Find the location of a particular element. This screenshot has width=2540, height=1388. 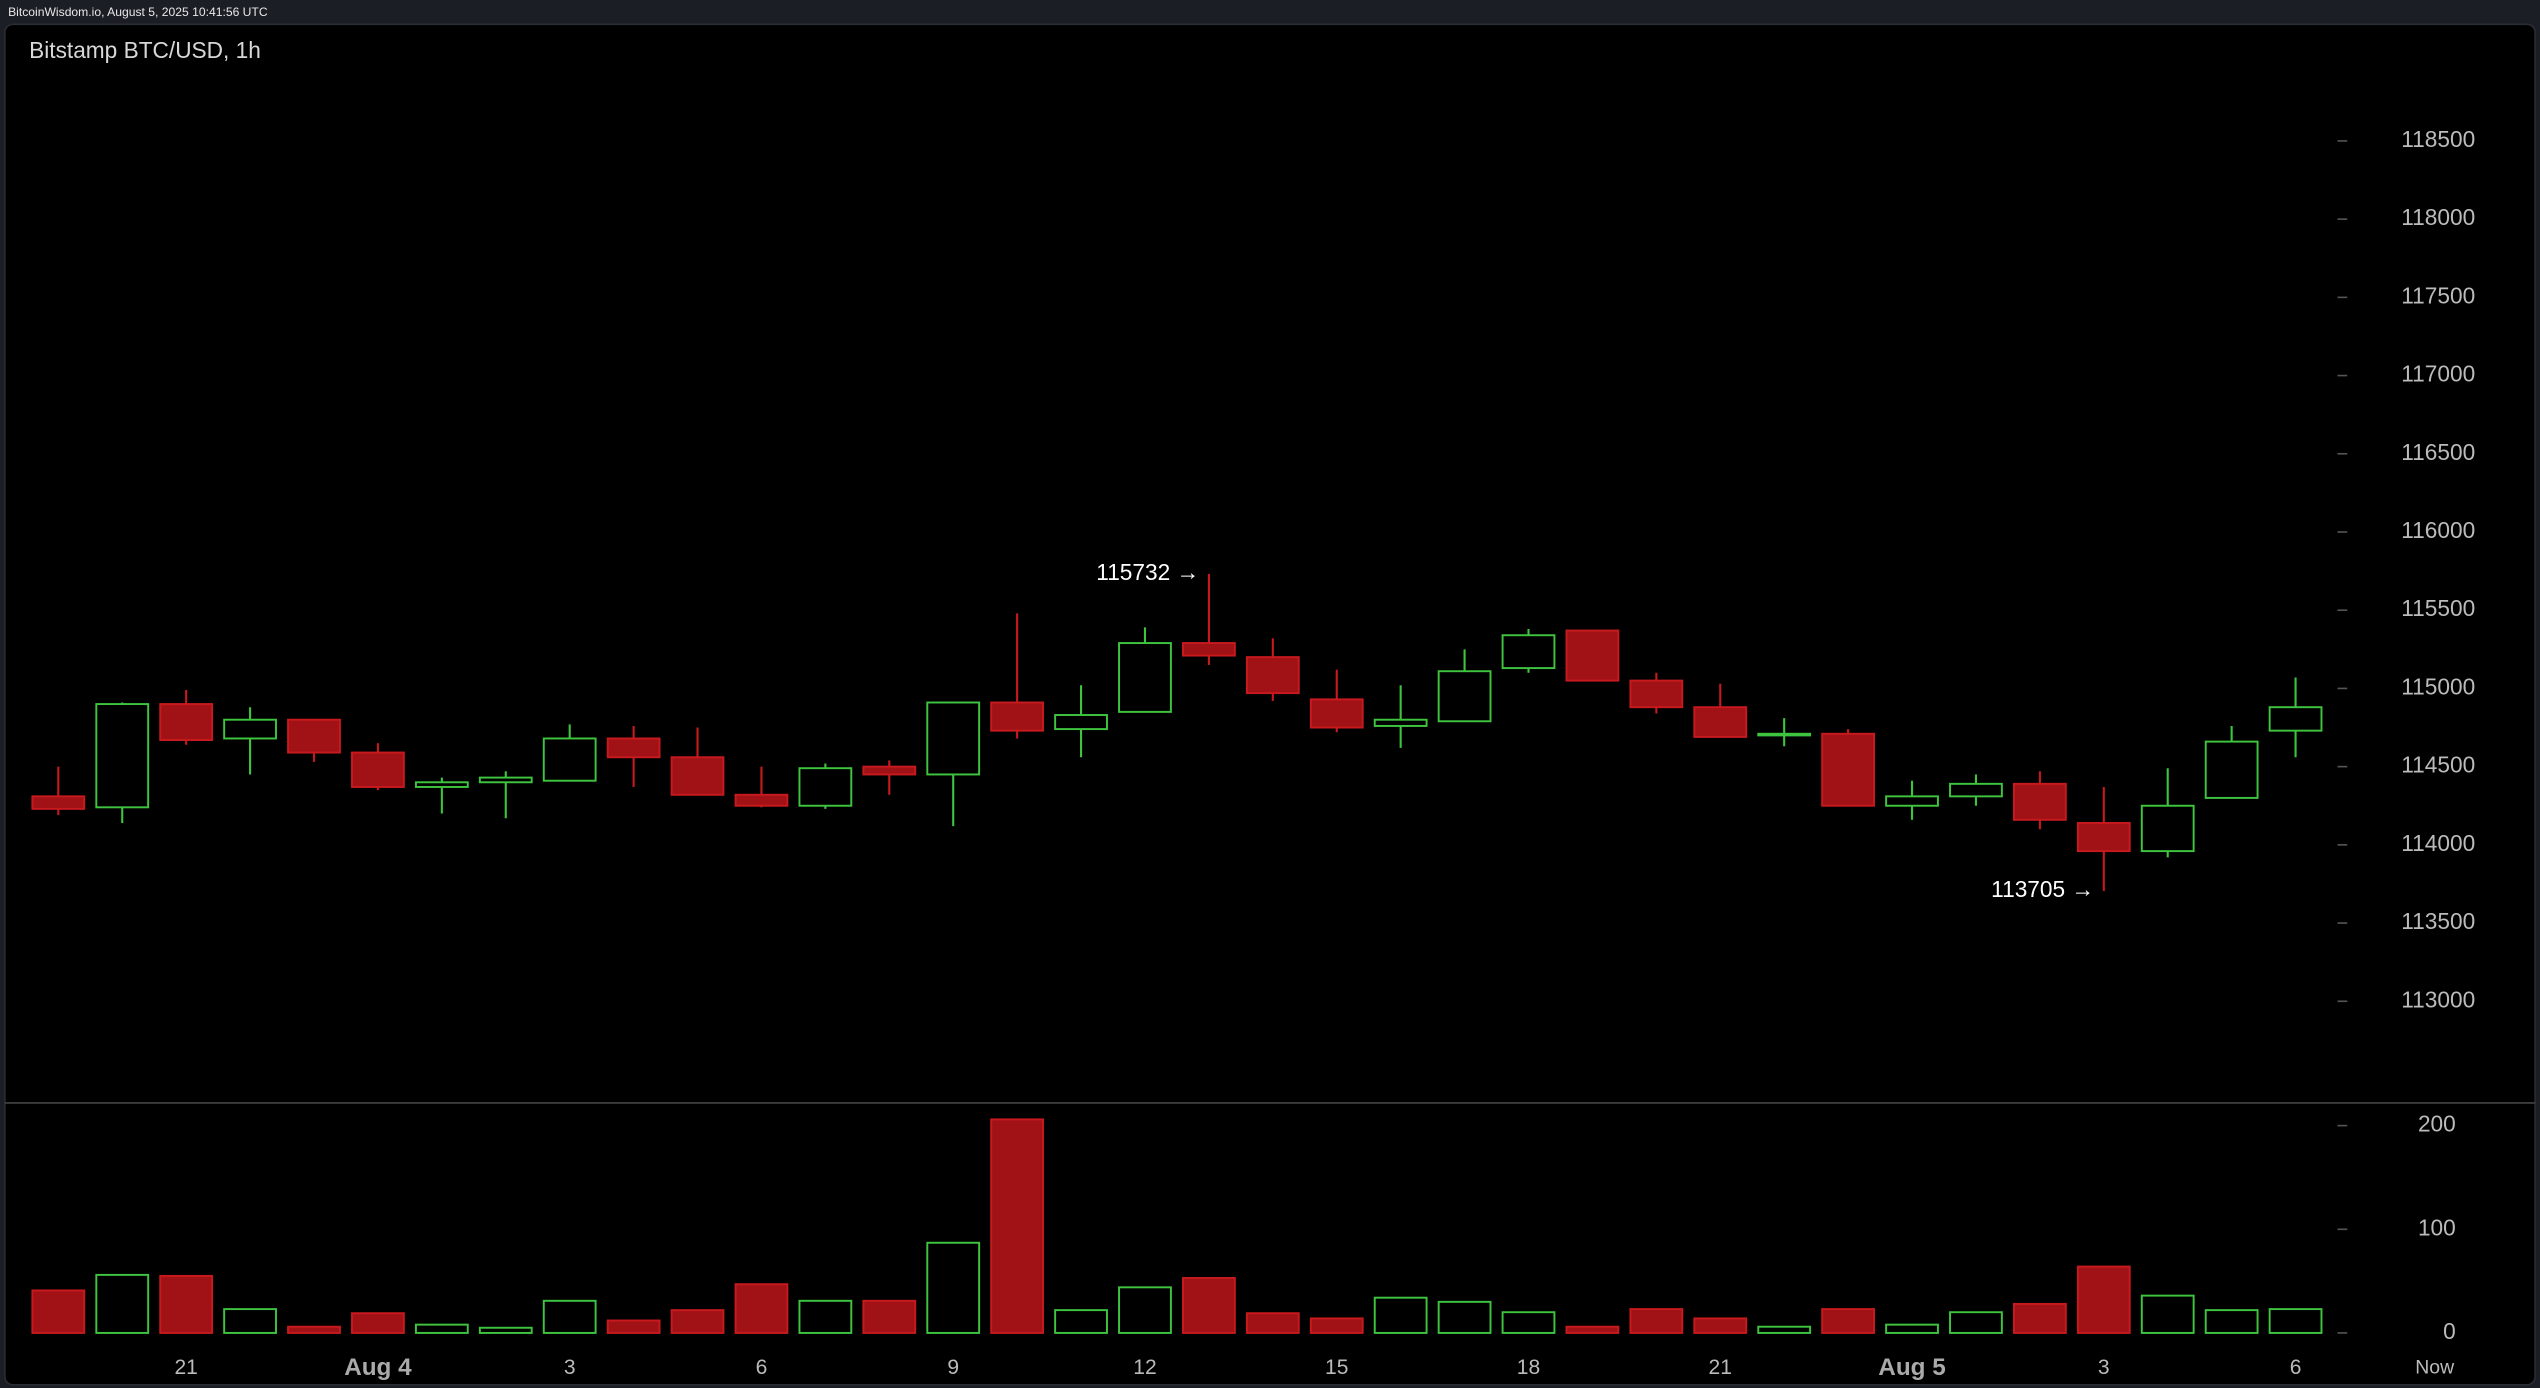

y-tick-label: 118500 is located at coordinates (2438, 139).